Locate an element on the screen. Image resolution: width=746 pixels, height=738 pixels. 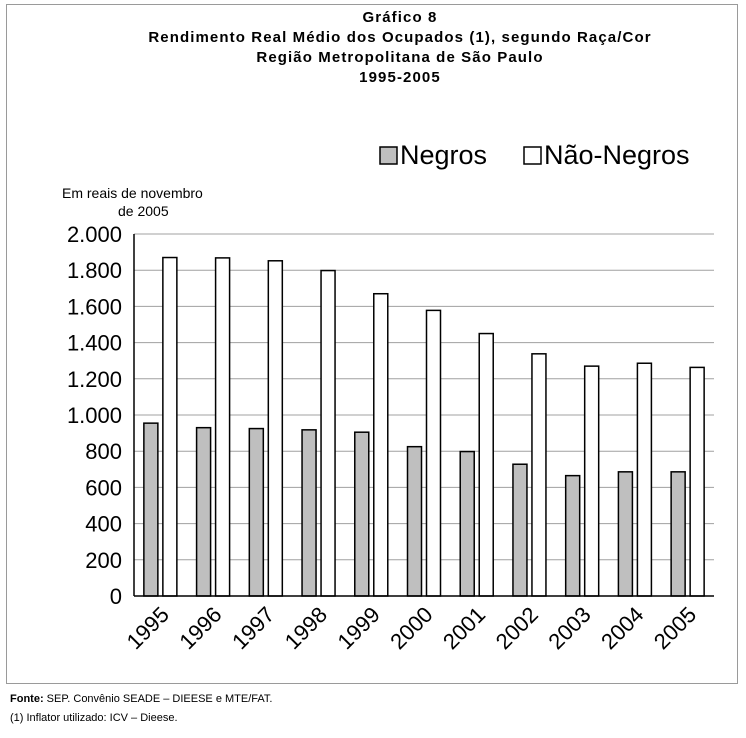
footnote: (1) Inflator utilizado: ICV – Dieese. is located at coordinates (94, 718).